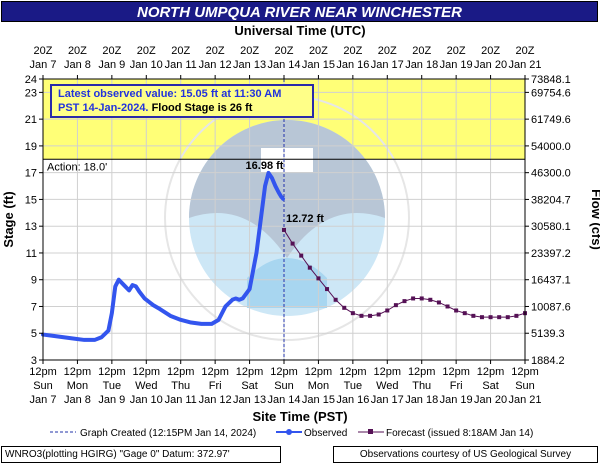  Describe the element at coordinates (146, 65) in the screenshot. I see `utc-tick-date: Jan 10` at that location.